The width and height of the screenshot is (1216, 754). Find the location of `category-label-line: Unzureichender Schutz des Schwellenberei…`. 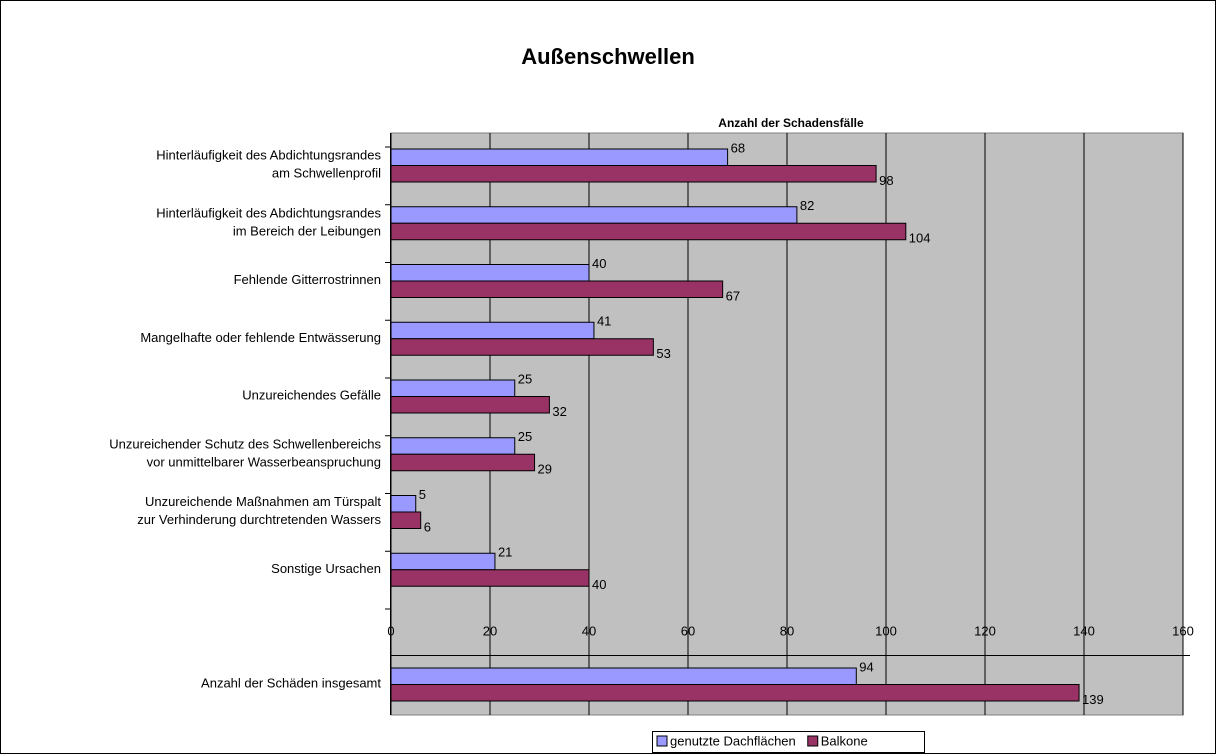

category-label-line: Unzureichender Schutz des Schwellenberei… is located at coordinates (245, 444).